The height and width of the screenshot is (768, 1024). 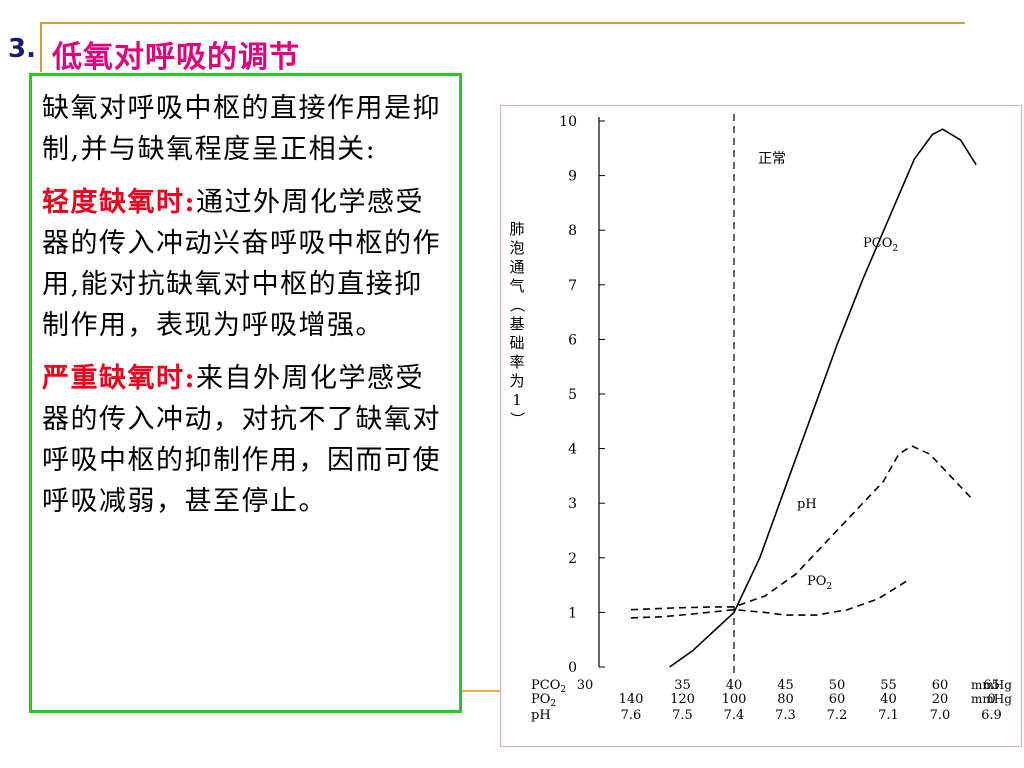 I want to click on y-axis-label-char: 1, so click(x=517, y=400).